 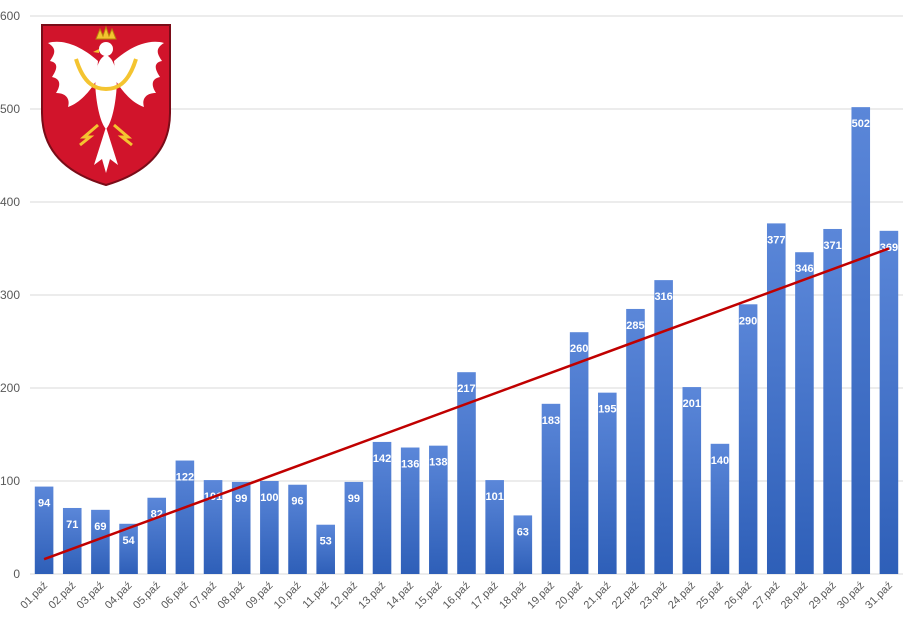 I want to click on data-label: 290, so click(x=748, y=321).